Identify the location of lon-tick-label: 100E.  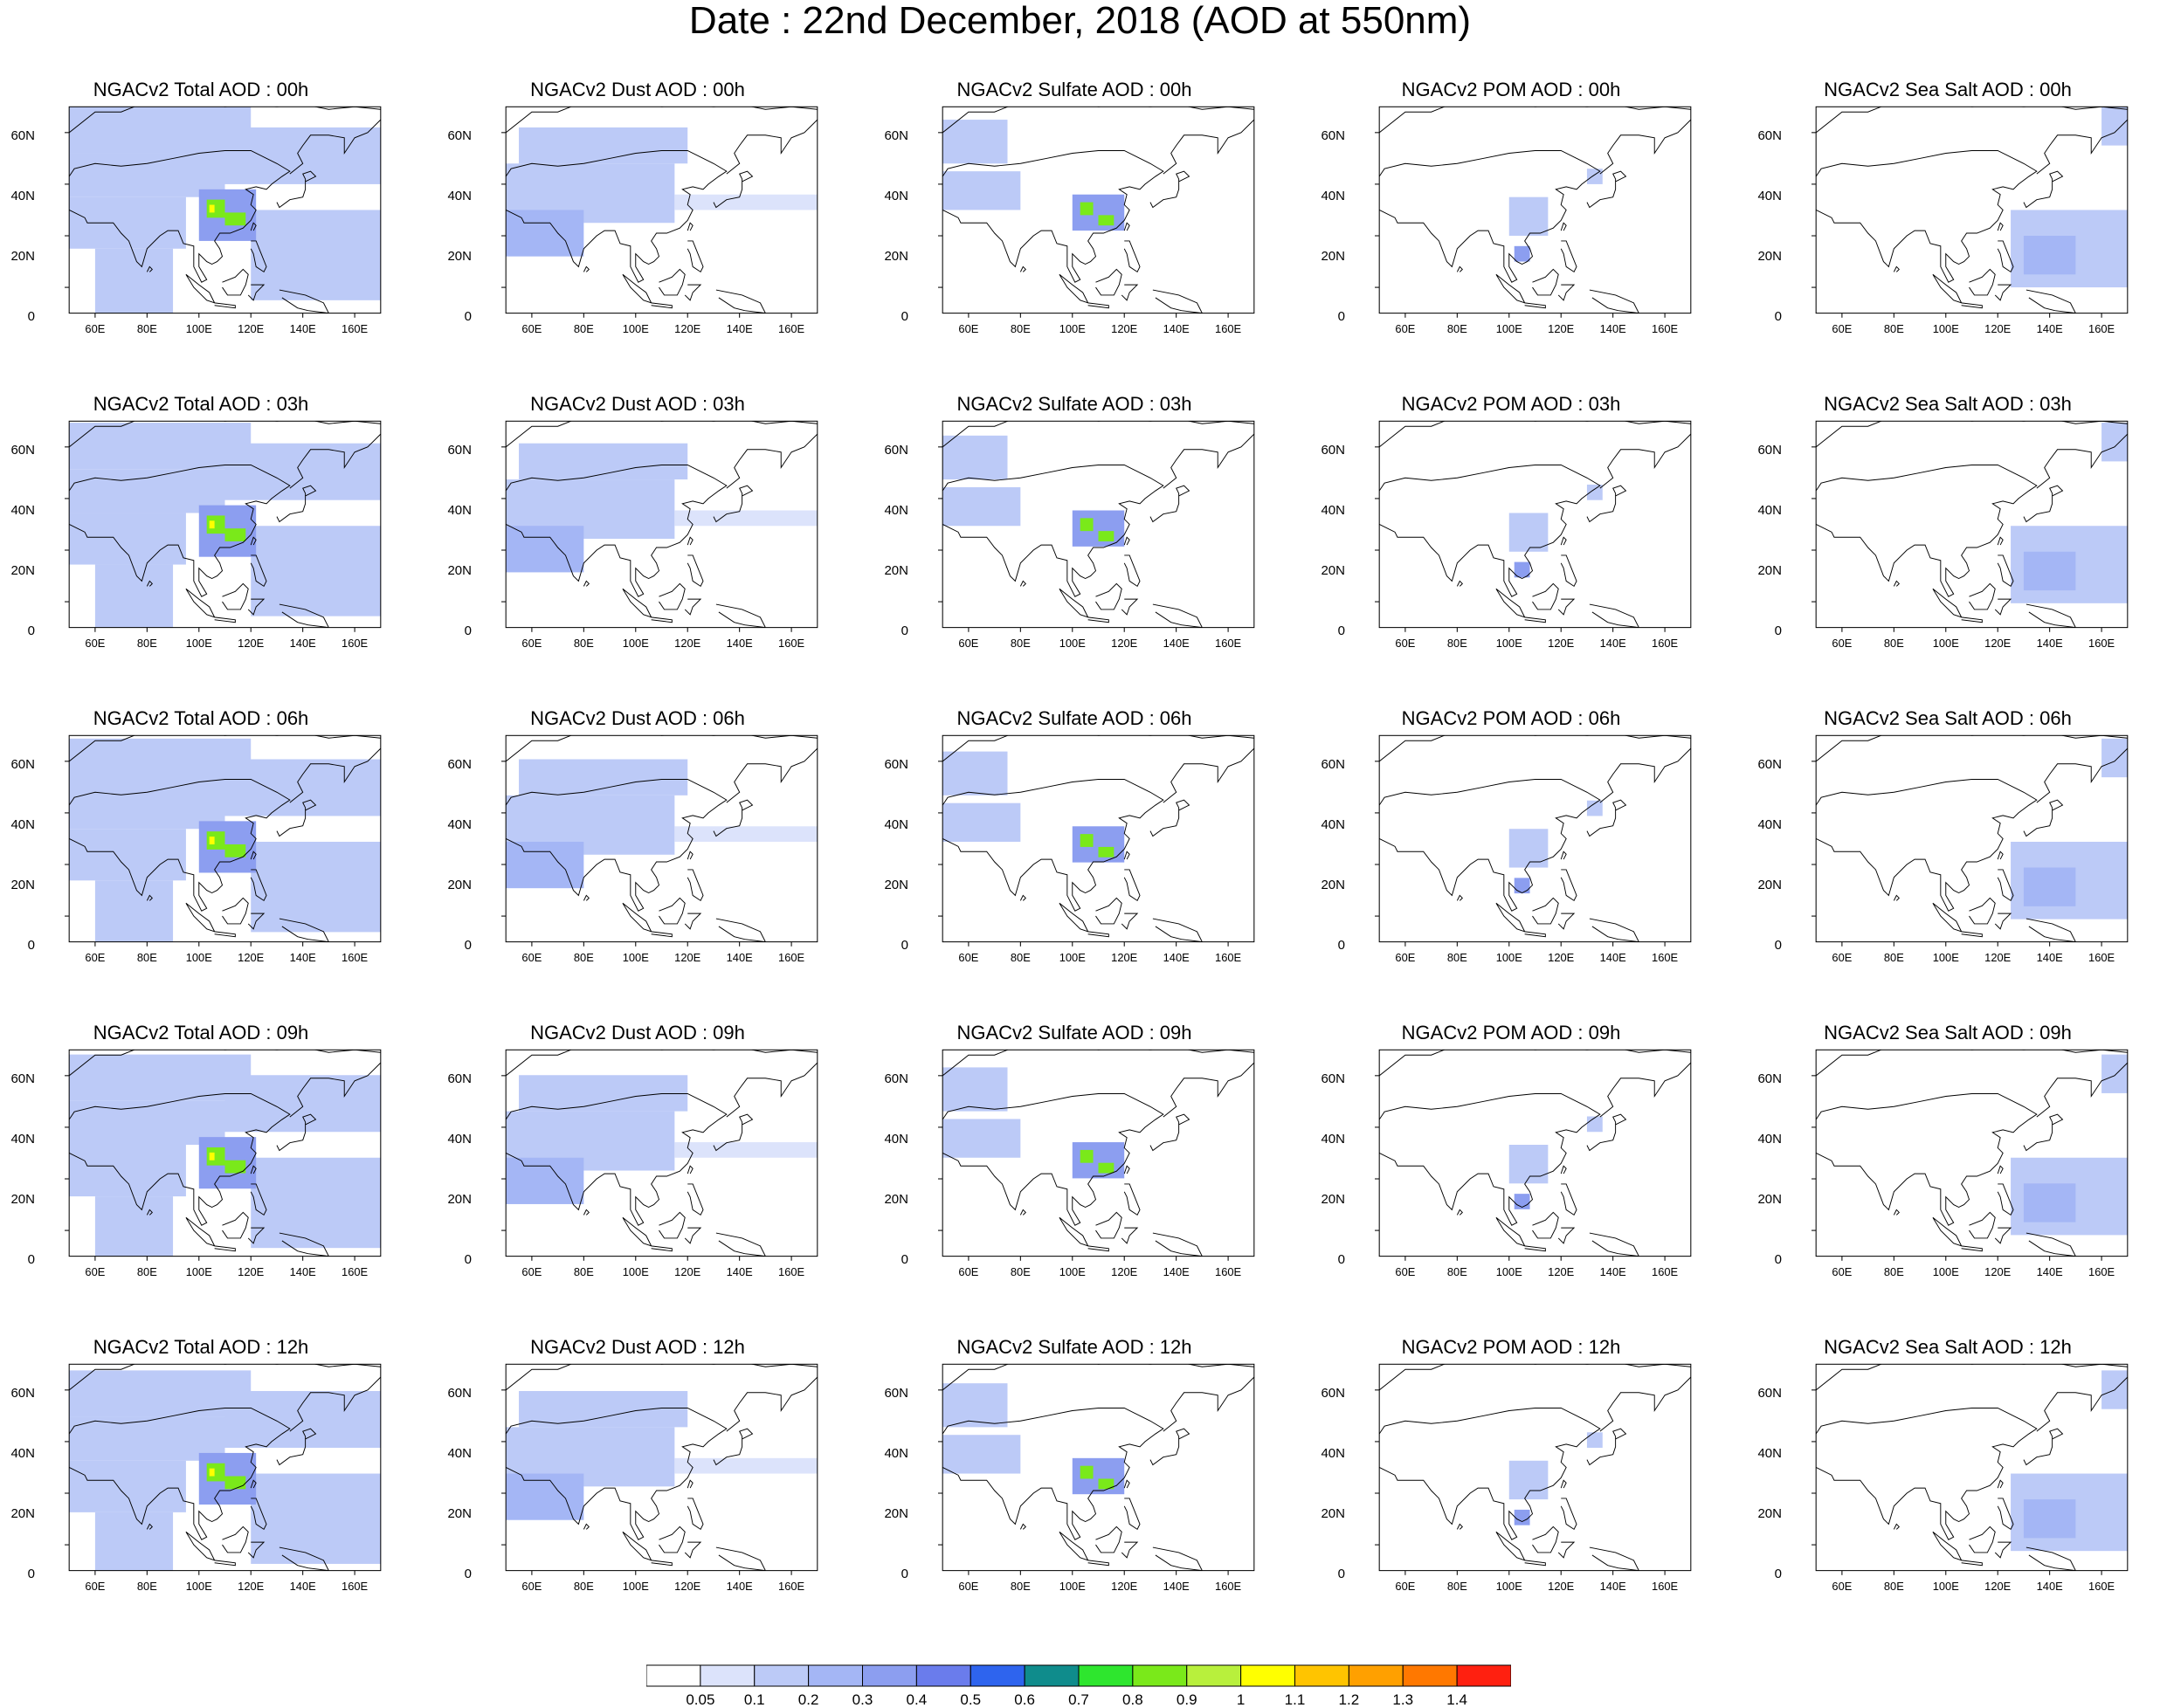
(636, 957).